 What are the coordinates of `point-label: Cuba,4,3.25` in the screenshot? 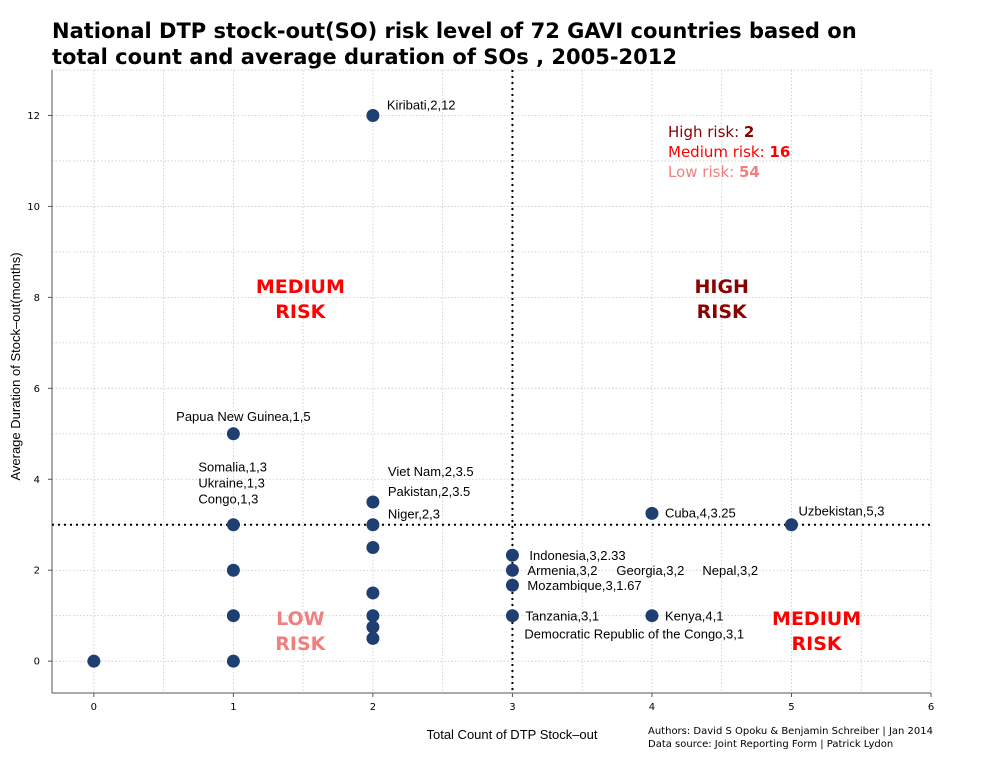 It's located at (700, 512).